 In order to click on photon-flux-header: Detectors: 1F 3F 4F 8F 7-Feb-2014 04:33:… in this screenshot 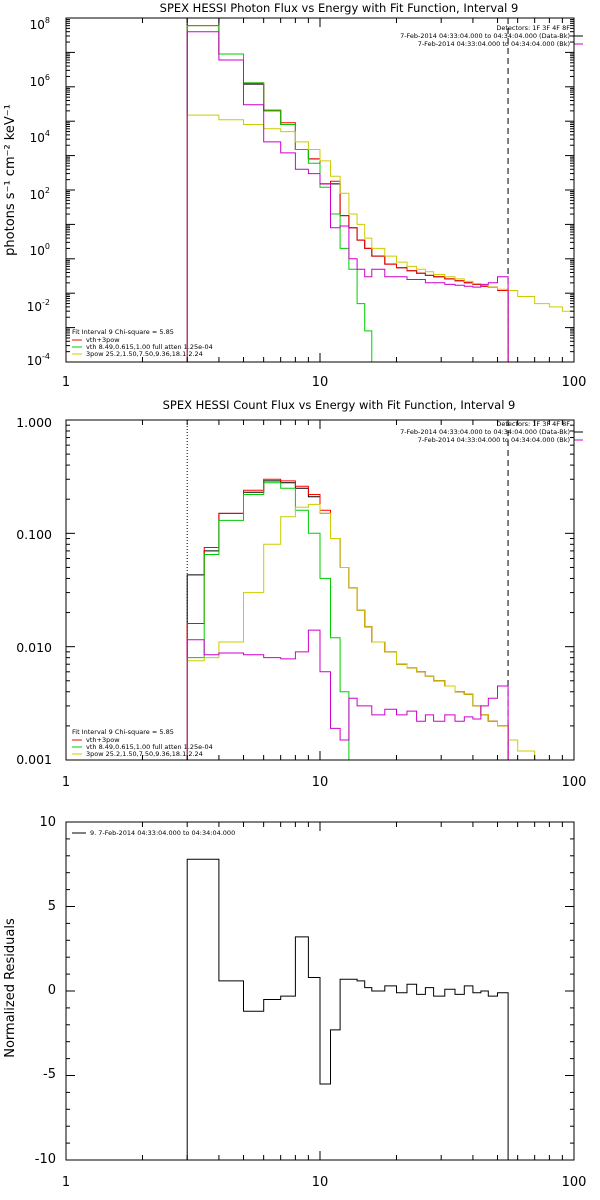, I will do `click(491, 36)`.